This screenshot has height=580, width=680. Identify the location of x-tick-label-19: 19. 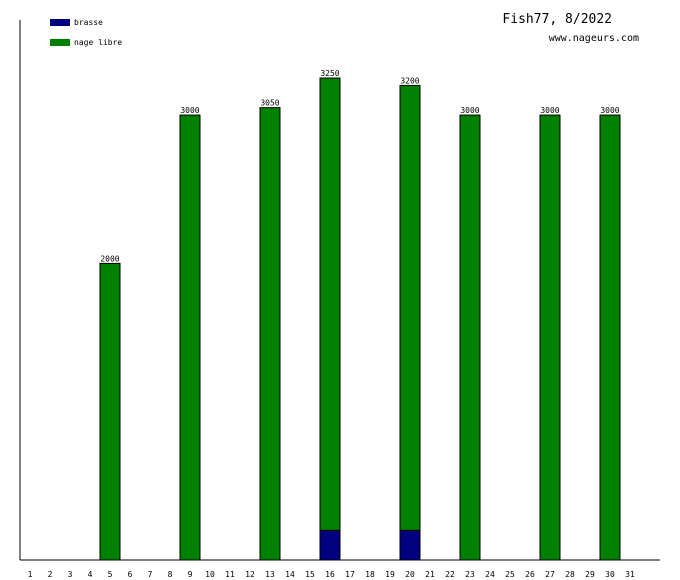
(390, 574).